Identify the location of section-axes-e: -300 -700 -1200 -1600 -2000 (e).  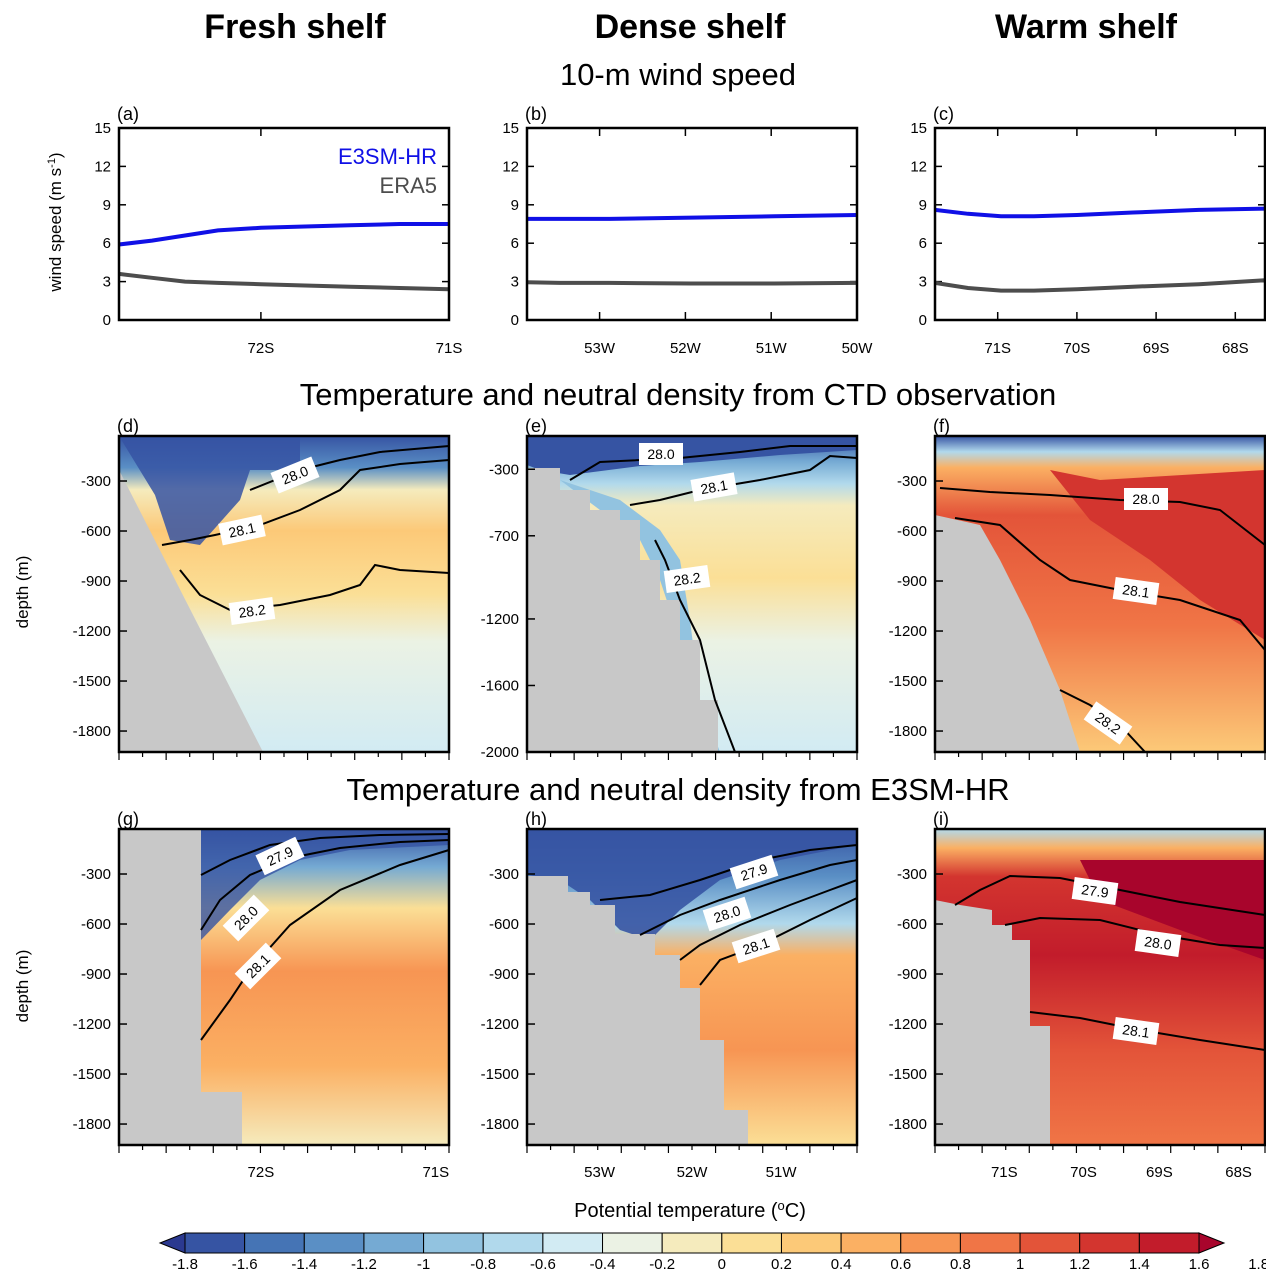
(669, 588).